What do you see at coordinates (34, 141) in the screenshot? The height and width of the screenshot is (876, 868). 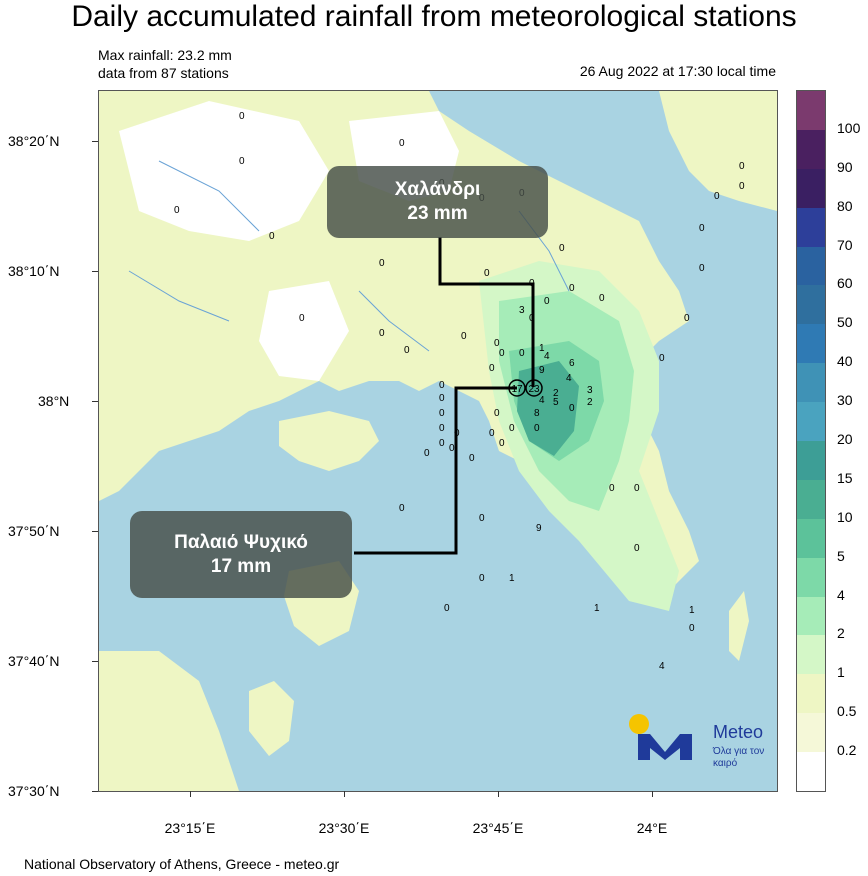 I see `lat-label: 38°20΄N` at bounding box center [34, 141].